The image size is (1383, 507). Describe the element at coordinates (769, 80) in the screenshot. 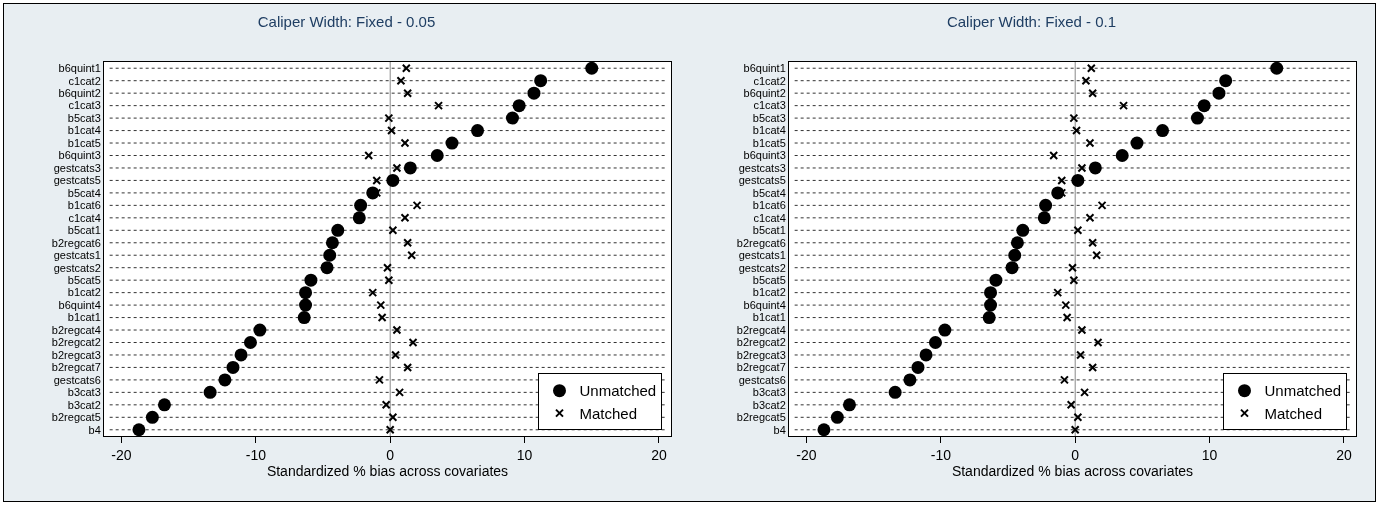

I see `y-tick-label: c1cat2` at that location.